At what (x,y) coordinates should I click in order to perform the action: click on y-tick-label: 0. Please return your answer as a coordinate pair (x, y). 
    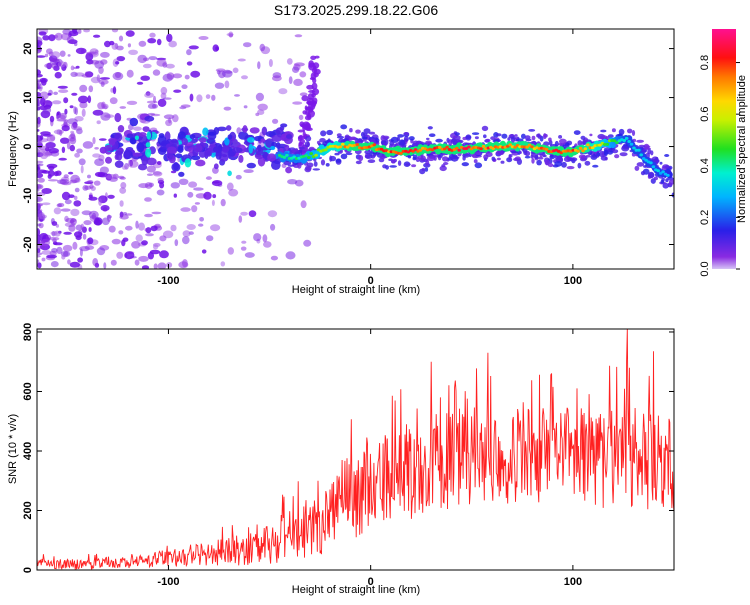
    Looking at the image, I should click on (28, 146).